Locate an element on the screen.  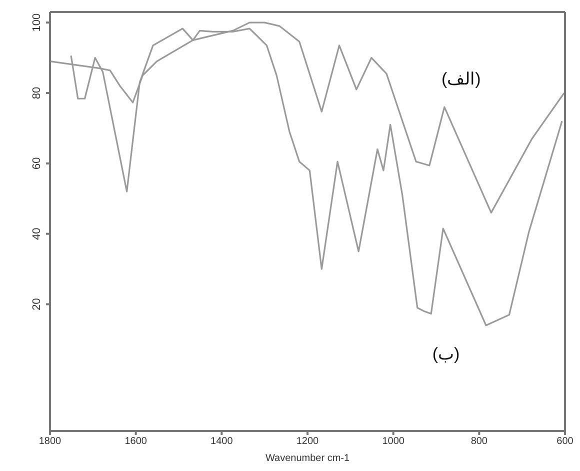
y-tick-label: 20 is located at coordinates (37, 304).